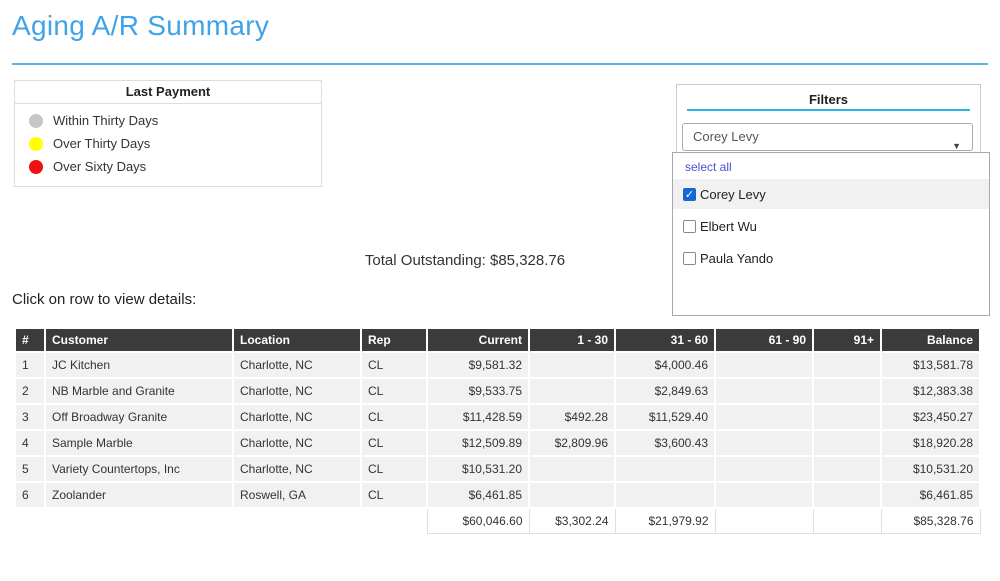 Image resolution: width=1000 pixels, height=581 pixels. I want to click on rep-filter-selected-value: Corey Levy, so click(726, 136).